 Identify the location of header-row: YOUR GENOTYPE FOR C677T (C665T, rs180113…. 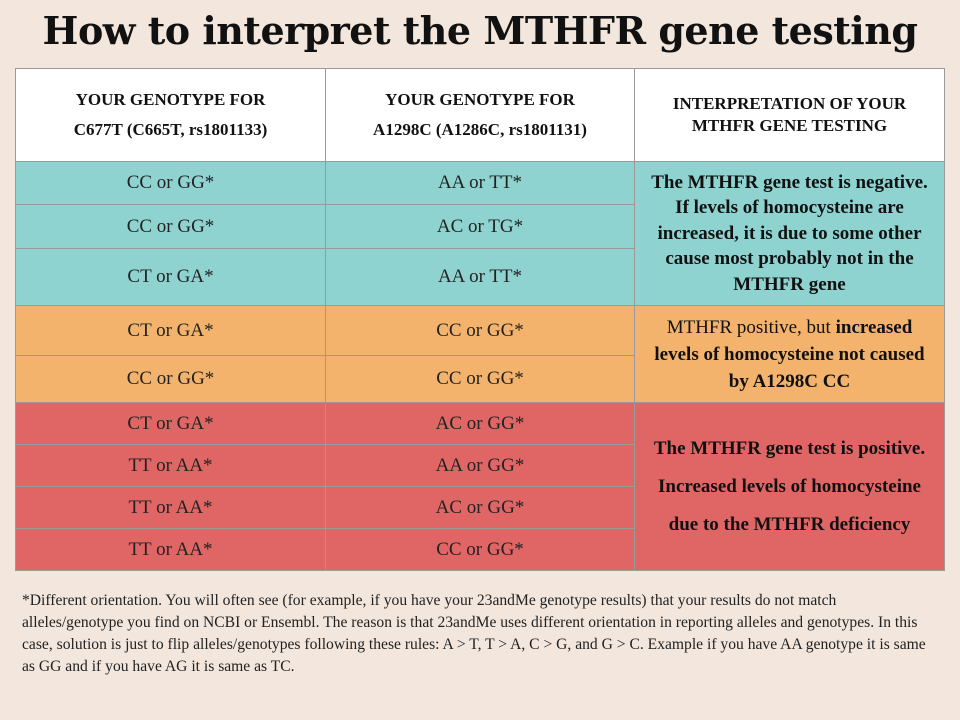
(480, 115).